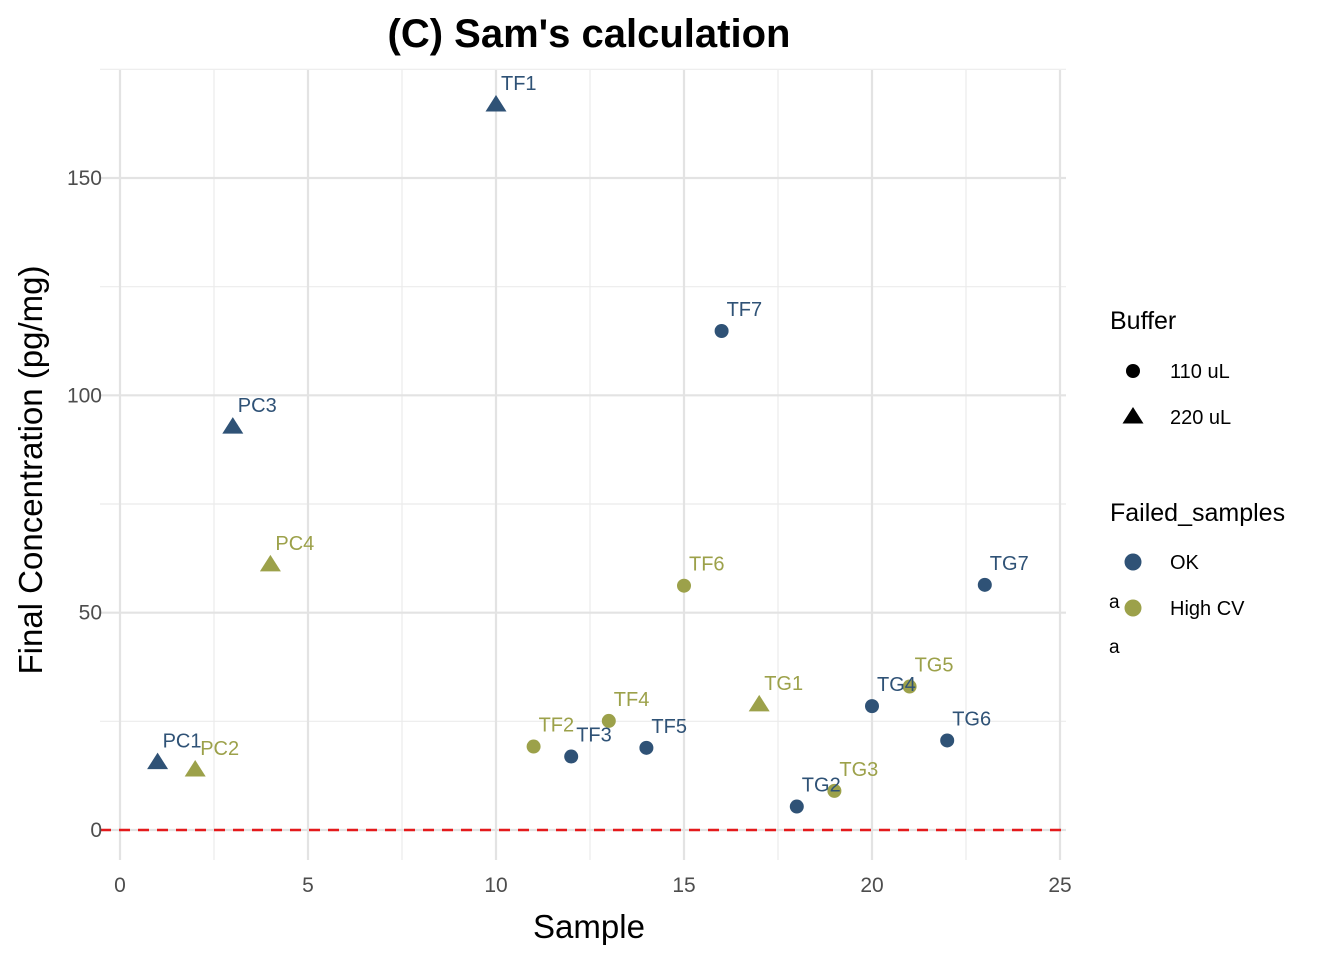 Image resolution: width=1344 pixels, height=960 pixels. What do you see at coordinates (821, 786) in the screenshot?
I see `point-label-tg2: TG2` at bounding box center [821, 786].